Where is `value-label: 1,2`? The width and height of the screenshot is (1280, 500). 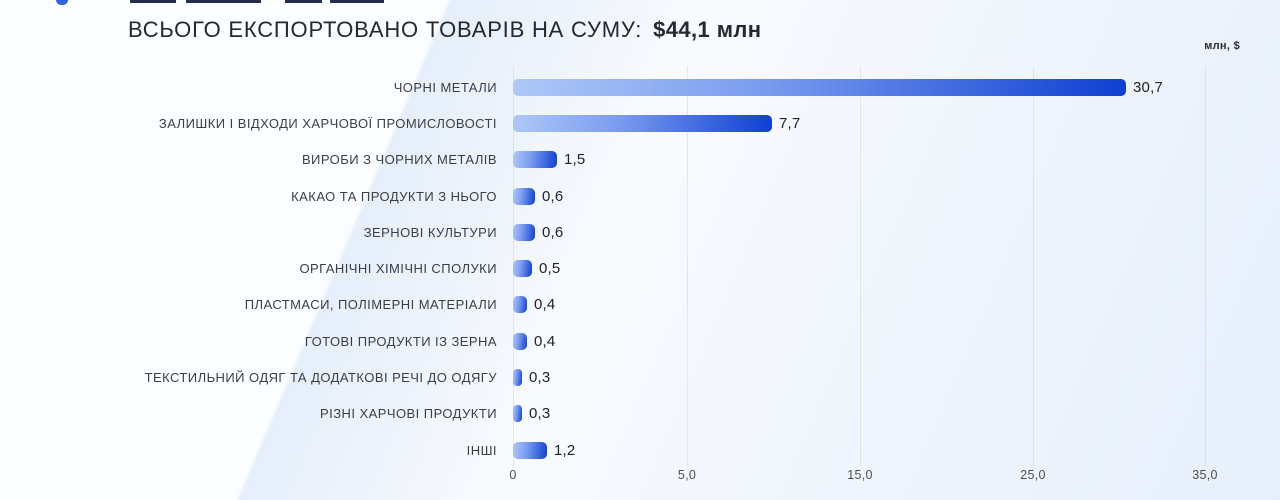
value-label: 1,2 is located at coordinates (565, 450).